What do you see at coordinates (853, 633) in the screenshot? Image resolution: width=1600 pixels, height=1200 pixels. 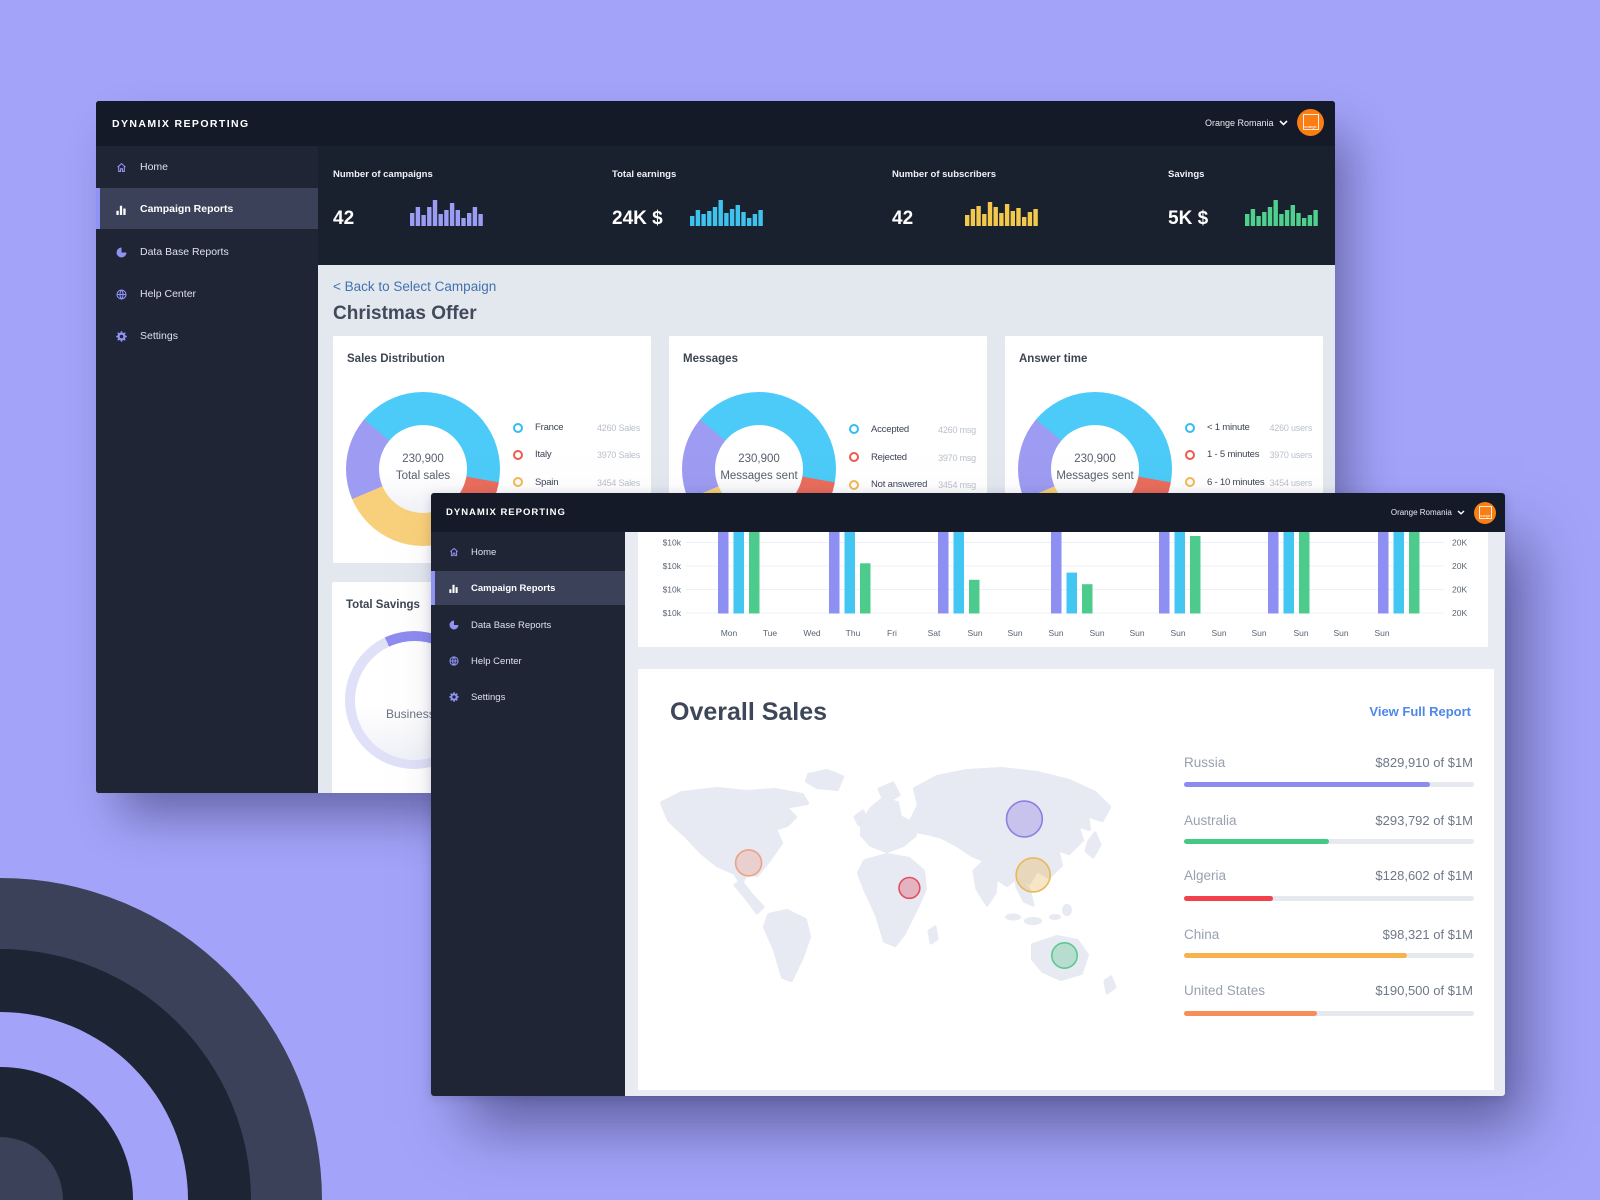 I see `svg-text: Thu` at bounding box center [853, 633].